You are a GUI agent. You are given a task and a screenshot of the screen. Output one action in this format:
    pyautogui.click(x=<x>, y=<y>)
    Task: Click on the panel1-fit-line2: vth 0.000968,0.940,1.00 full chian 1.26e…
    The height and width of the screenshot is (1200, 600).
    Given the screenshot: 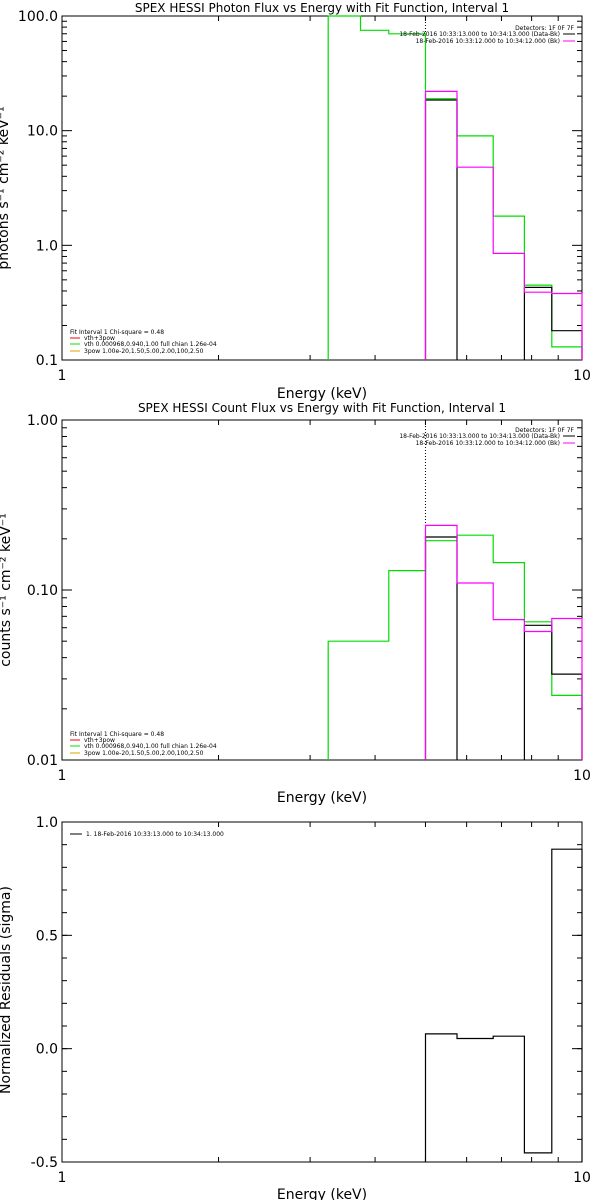 What is the action you would take?
    pyautogui.click(x=150, y=344)
    